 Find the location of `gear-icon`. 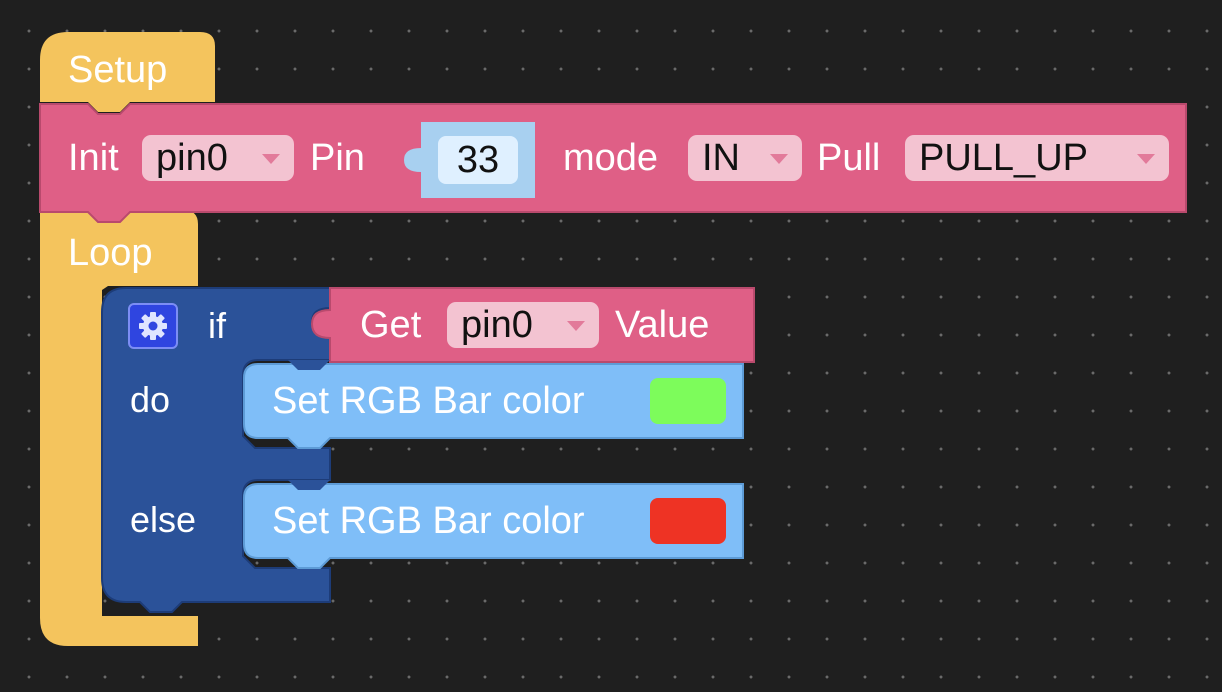

gear-icon is located at coordinates (153, 326).